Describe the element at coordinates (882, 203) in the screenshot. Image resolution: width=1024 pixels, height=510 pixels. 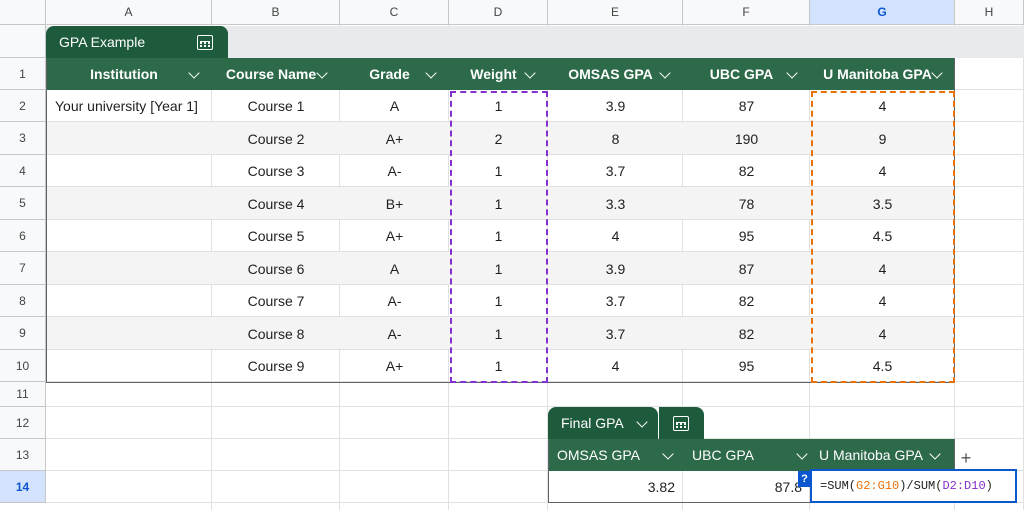
I see `cell-manitoba: 3.5` at that location.